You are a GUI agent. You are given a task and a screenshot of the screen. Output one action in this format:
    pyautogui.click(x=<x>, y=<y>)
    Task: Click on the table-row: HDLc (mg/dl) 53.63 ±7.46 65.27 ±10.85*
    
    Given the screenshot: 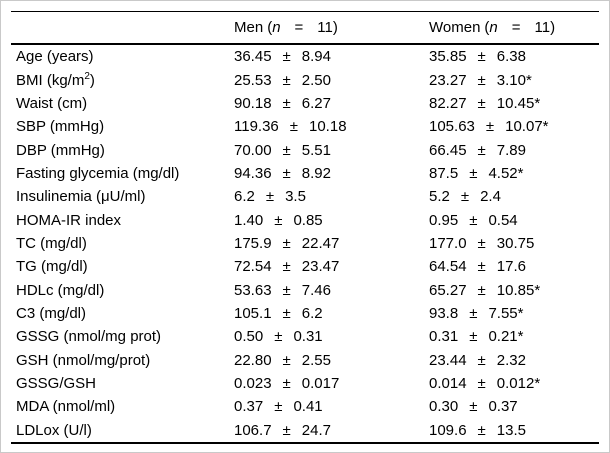 What is the action you would take?
    pyautogui.click(x=305, y=289)
    